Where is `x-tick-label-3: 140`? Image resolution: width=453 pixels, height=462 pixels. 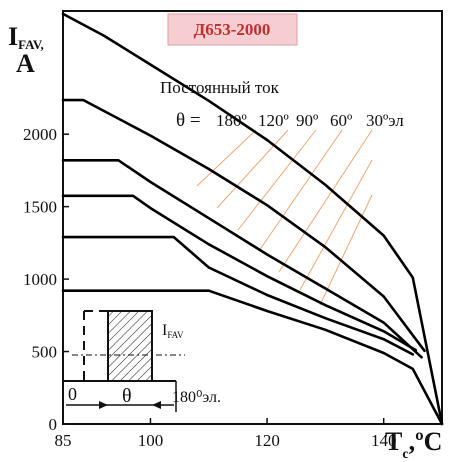
x-tick-label-3: 140 is located at coordinates (384, 440).